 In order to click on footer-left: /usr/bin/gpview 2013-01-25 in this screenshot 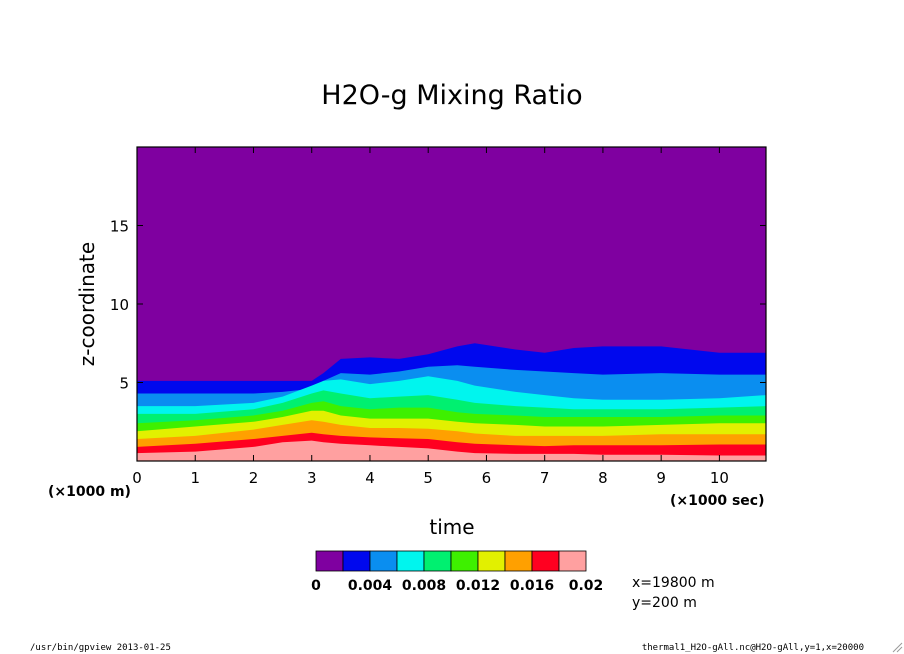, I will do `click(100, 648)`.